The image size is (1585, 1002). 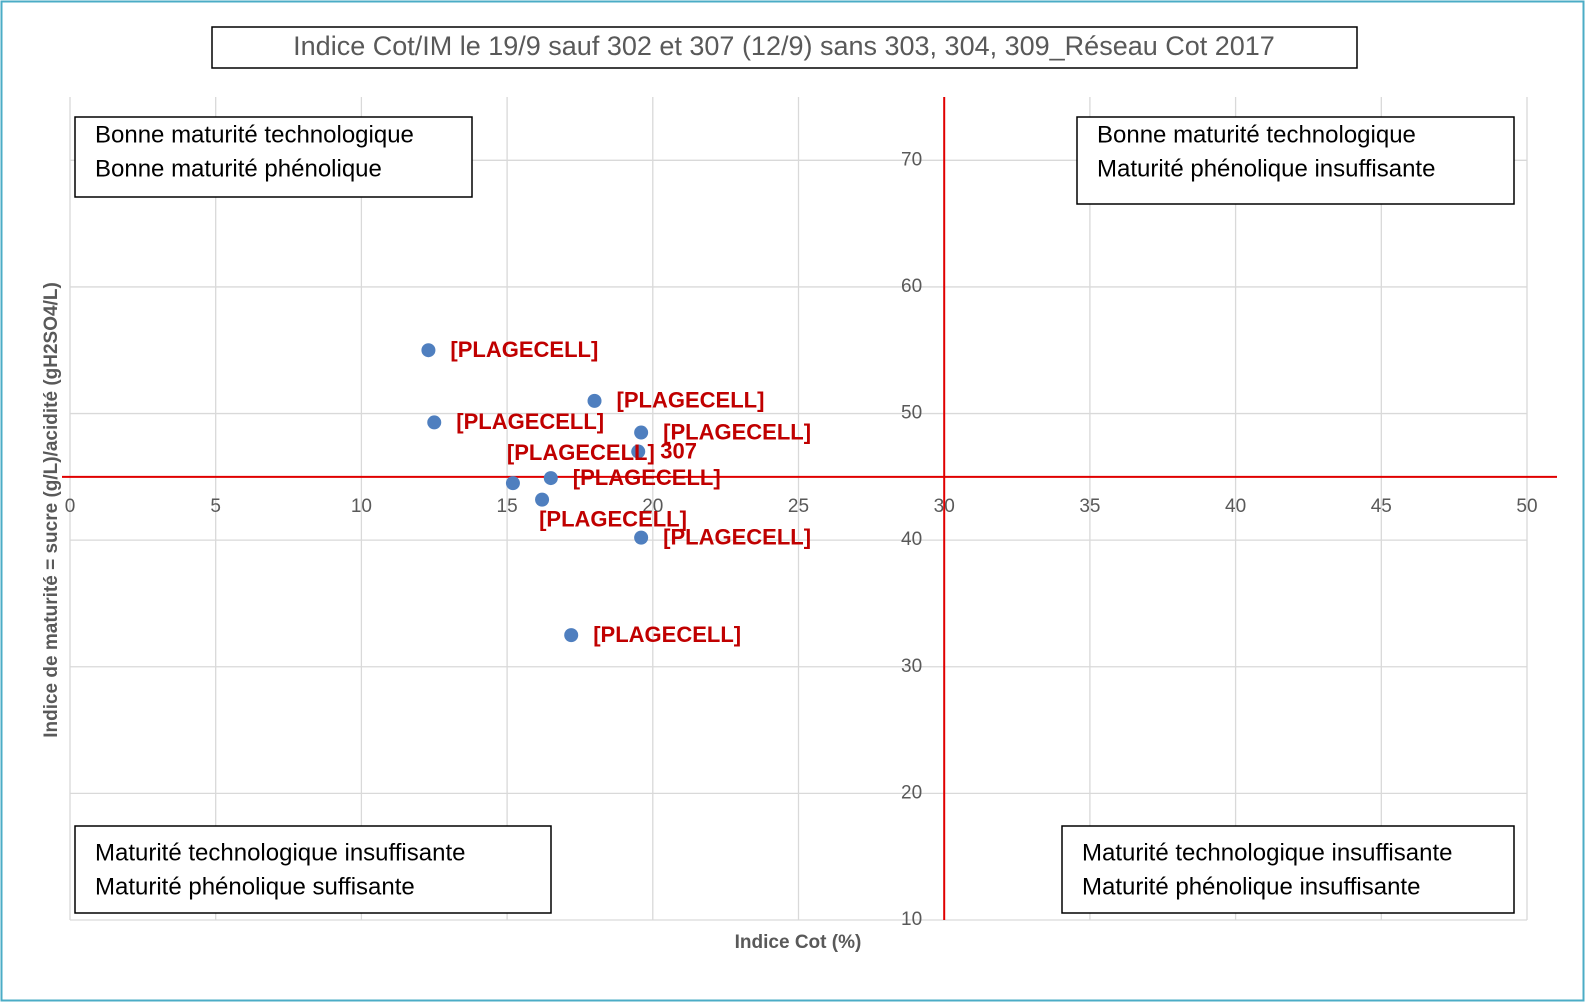 What do you see at coordinates (798, 942) in the screenshot?
I see `x-axis-title: Indice Cot (%)` at bounding box center [798, 942].